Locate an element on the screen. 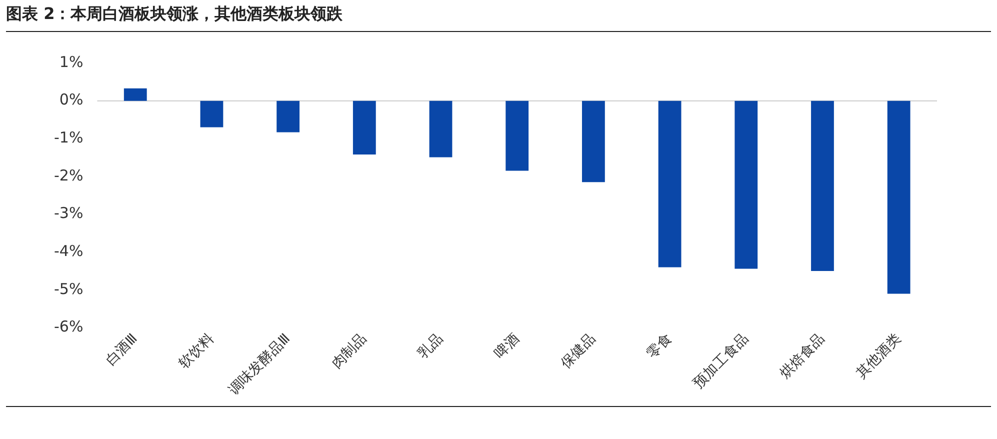  x-tick-label: 啤酒 is located at coordinates (507, 346).